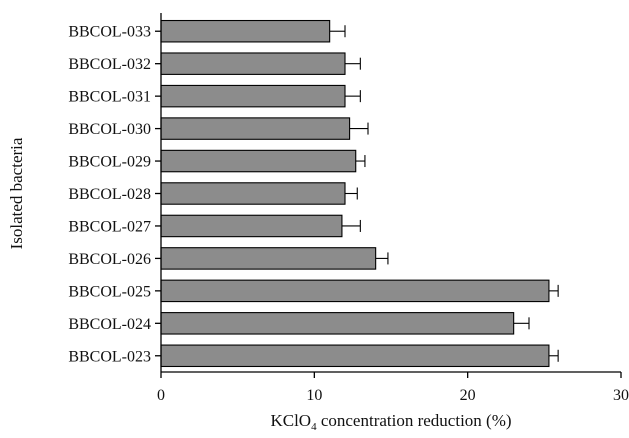  What do you see at coordinates (109, 259) in the screenshot?
I see `category-label: BBCOL-026` at bounding box center [109, 259].